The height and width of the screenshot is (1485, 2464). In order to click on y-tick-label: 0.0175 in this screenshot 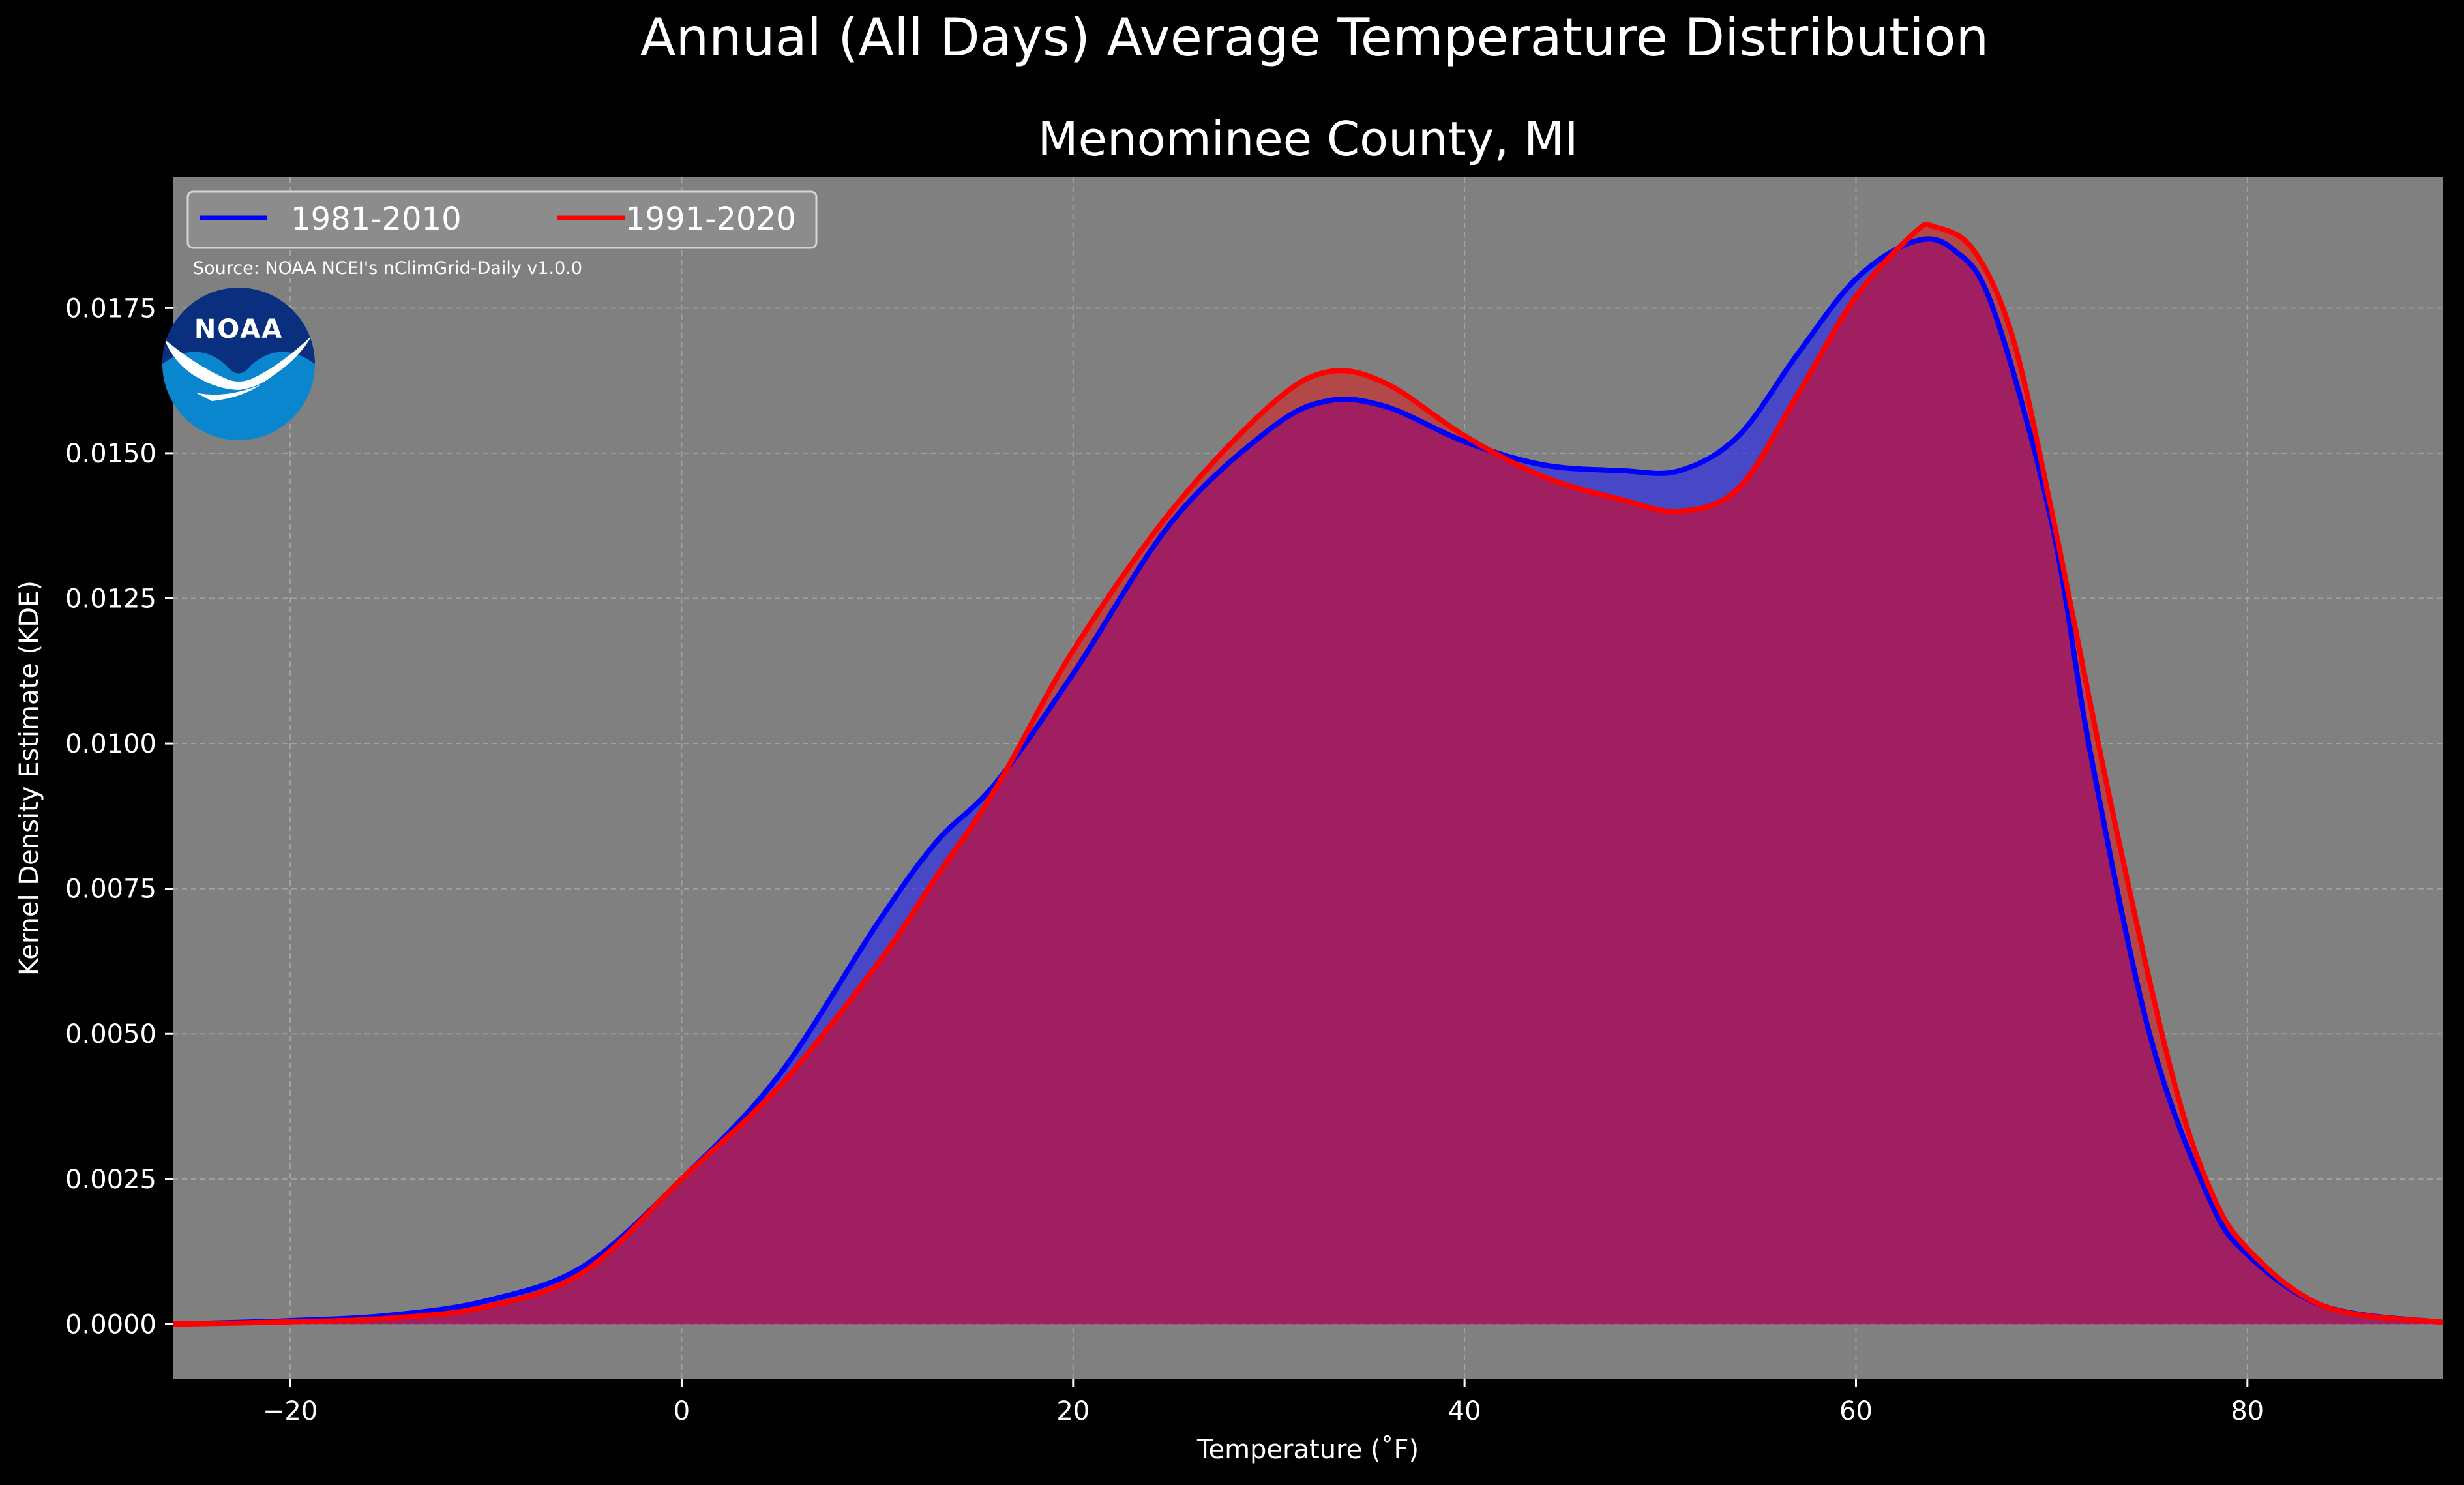, I will do `click(110, 308)`.